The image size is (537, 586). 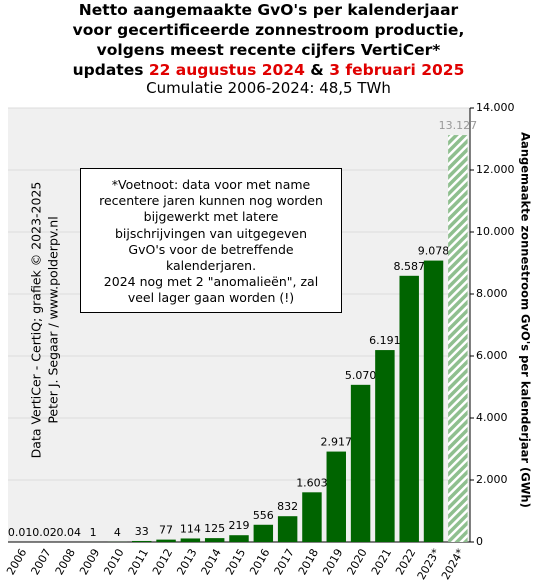 I want to click on value-label: 0.01, so click(x=20, y=532).